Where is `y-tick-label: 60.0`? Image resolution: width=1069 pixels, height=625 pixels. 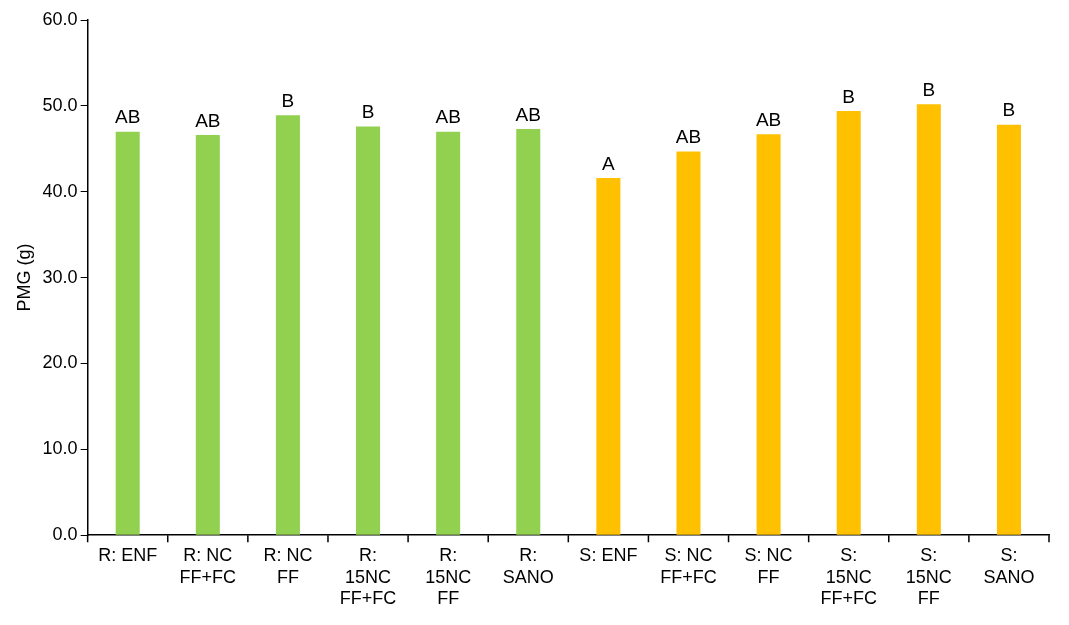 y-tick-label: 60.0 is located at coordinates (60, 18).